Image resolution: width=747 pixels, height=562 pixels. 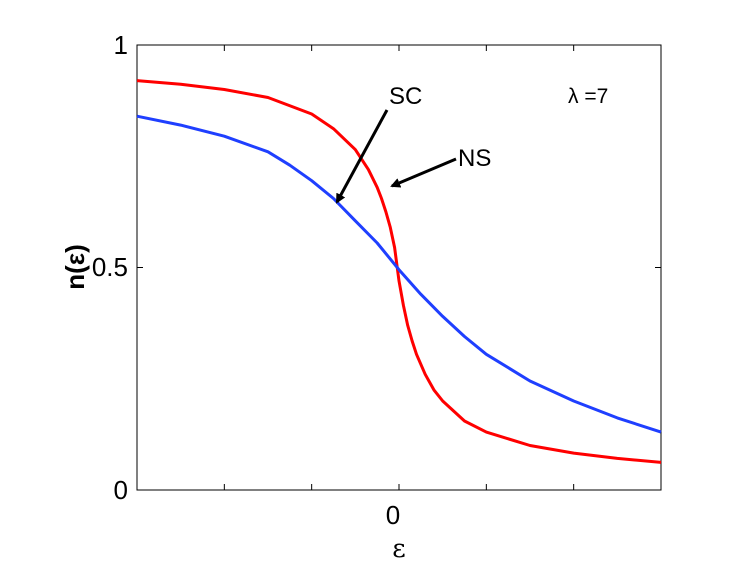 I want to click on sc-annotation-arrow, so click(x=362, y=156).